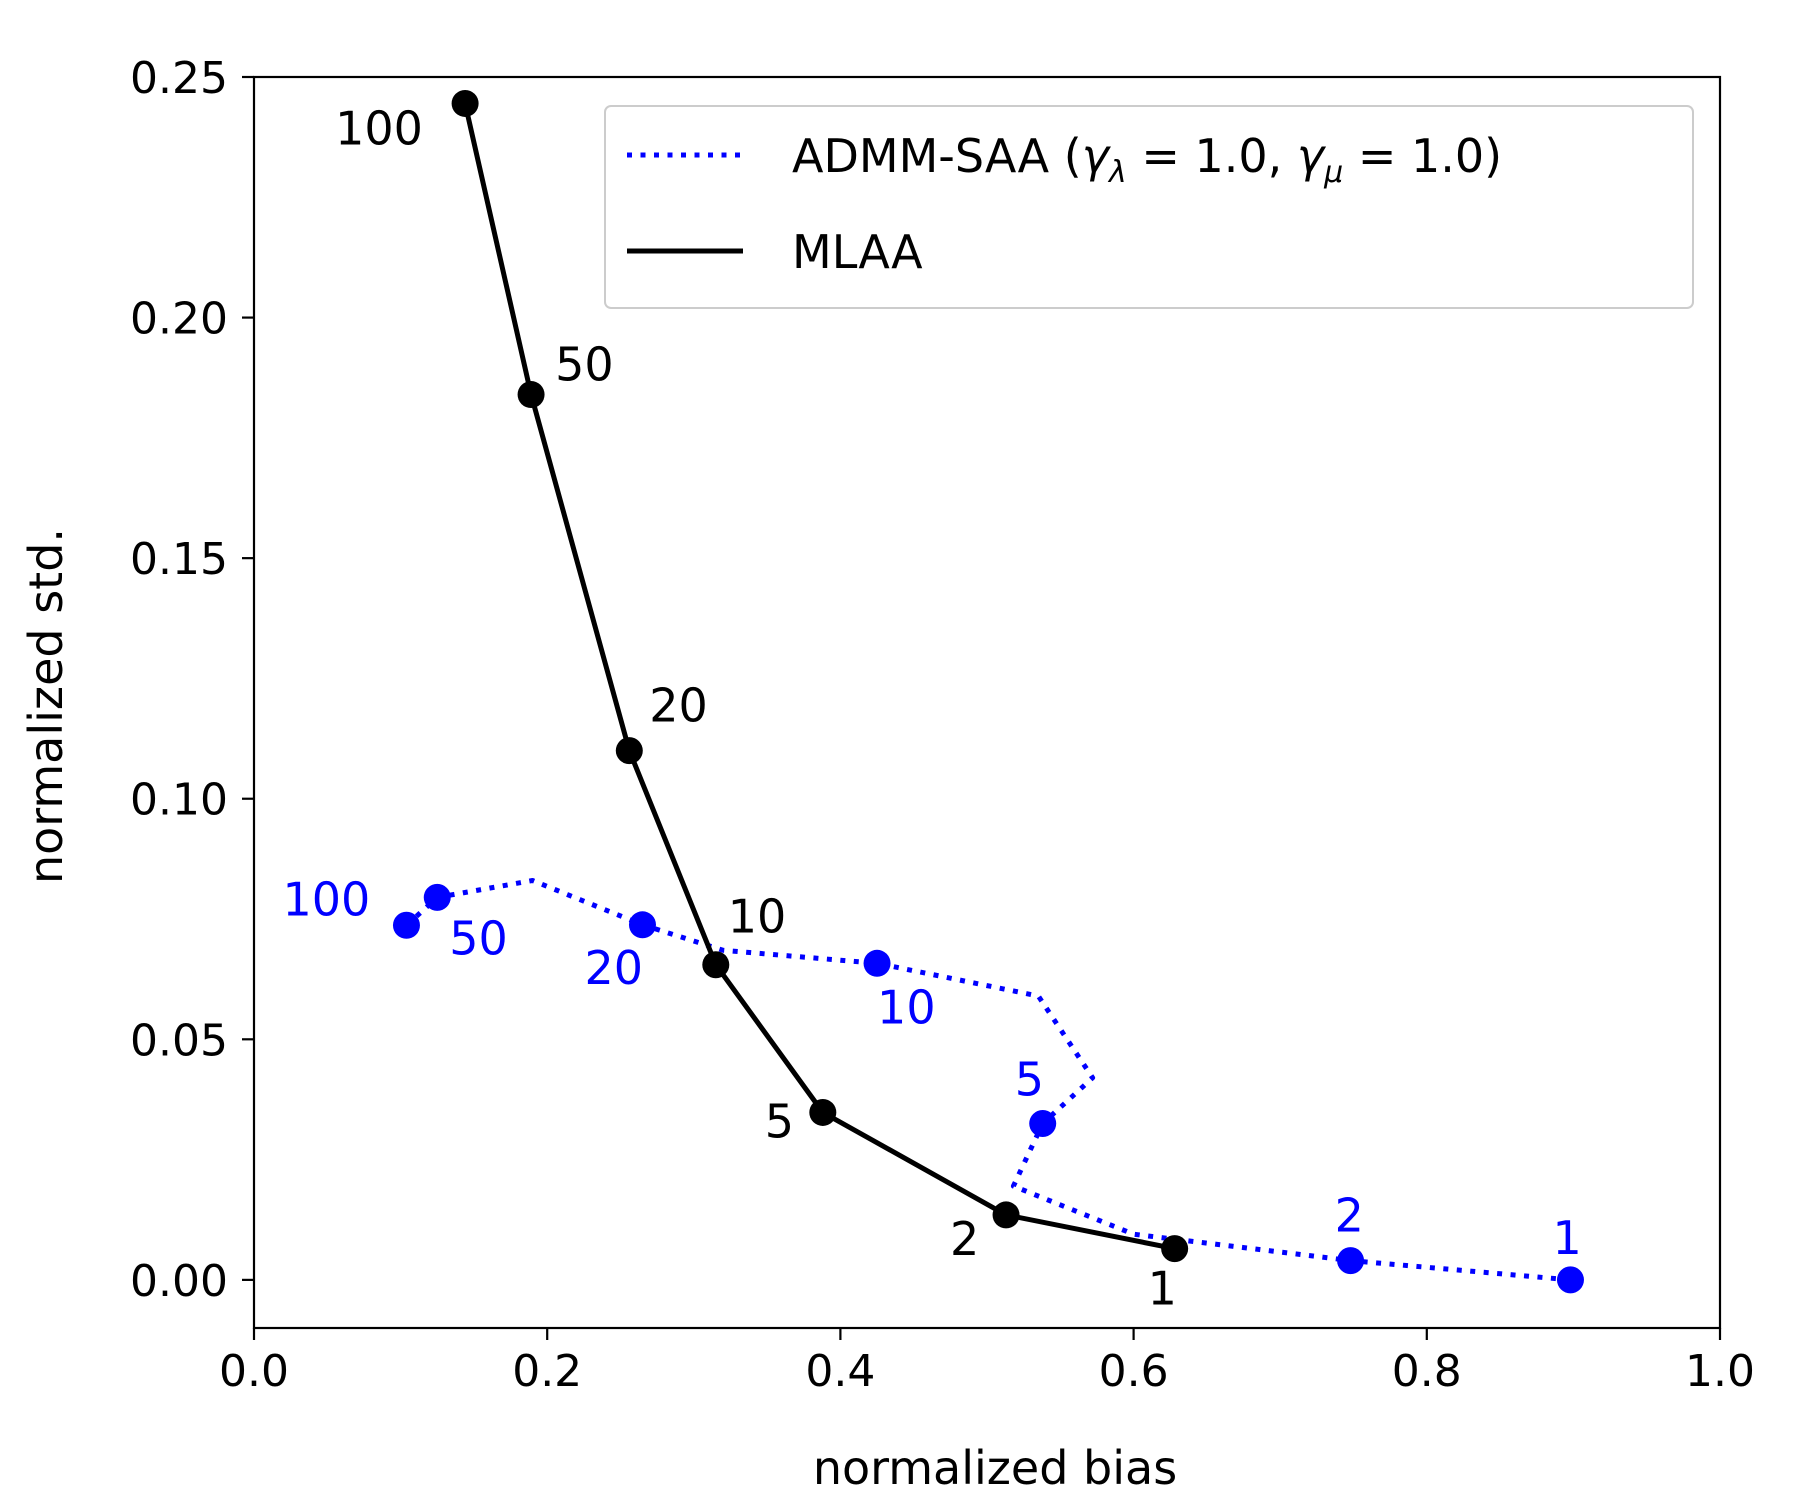  I want to click on legend: ADMM-SAA (γλ = 1.0, γμ = 1.0) MLAA, so click(1149, 207).